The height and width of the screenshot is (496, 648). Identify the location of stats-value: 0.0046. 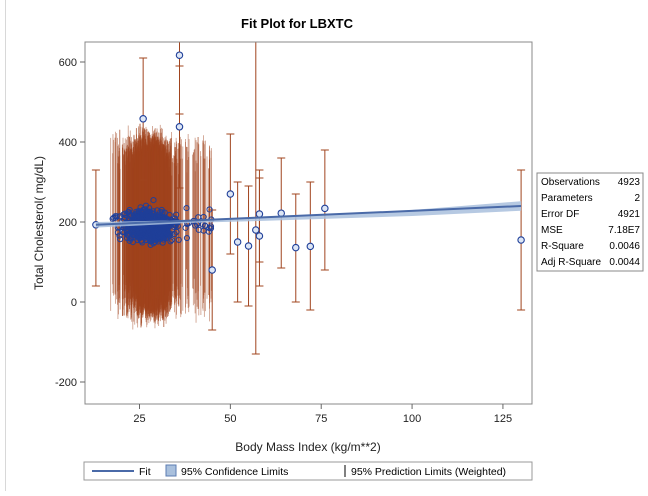
(624, 246).